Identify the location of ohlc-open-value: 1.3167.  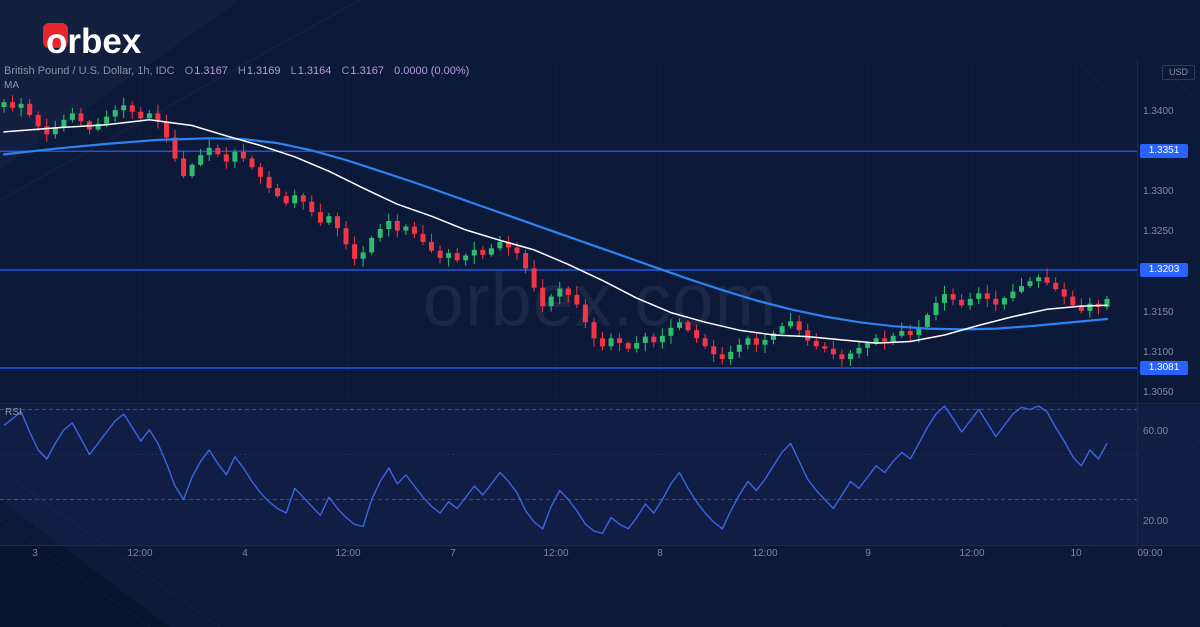
(211, 71).